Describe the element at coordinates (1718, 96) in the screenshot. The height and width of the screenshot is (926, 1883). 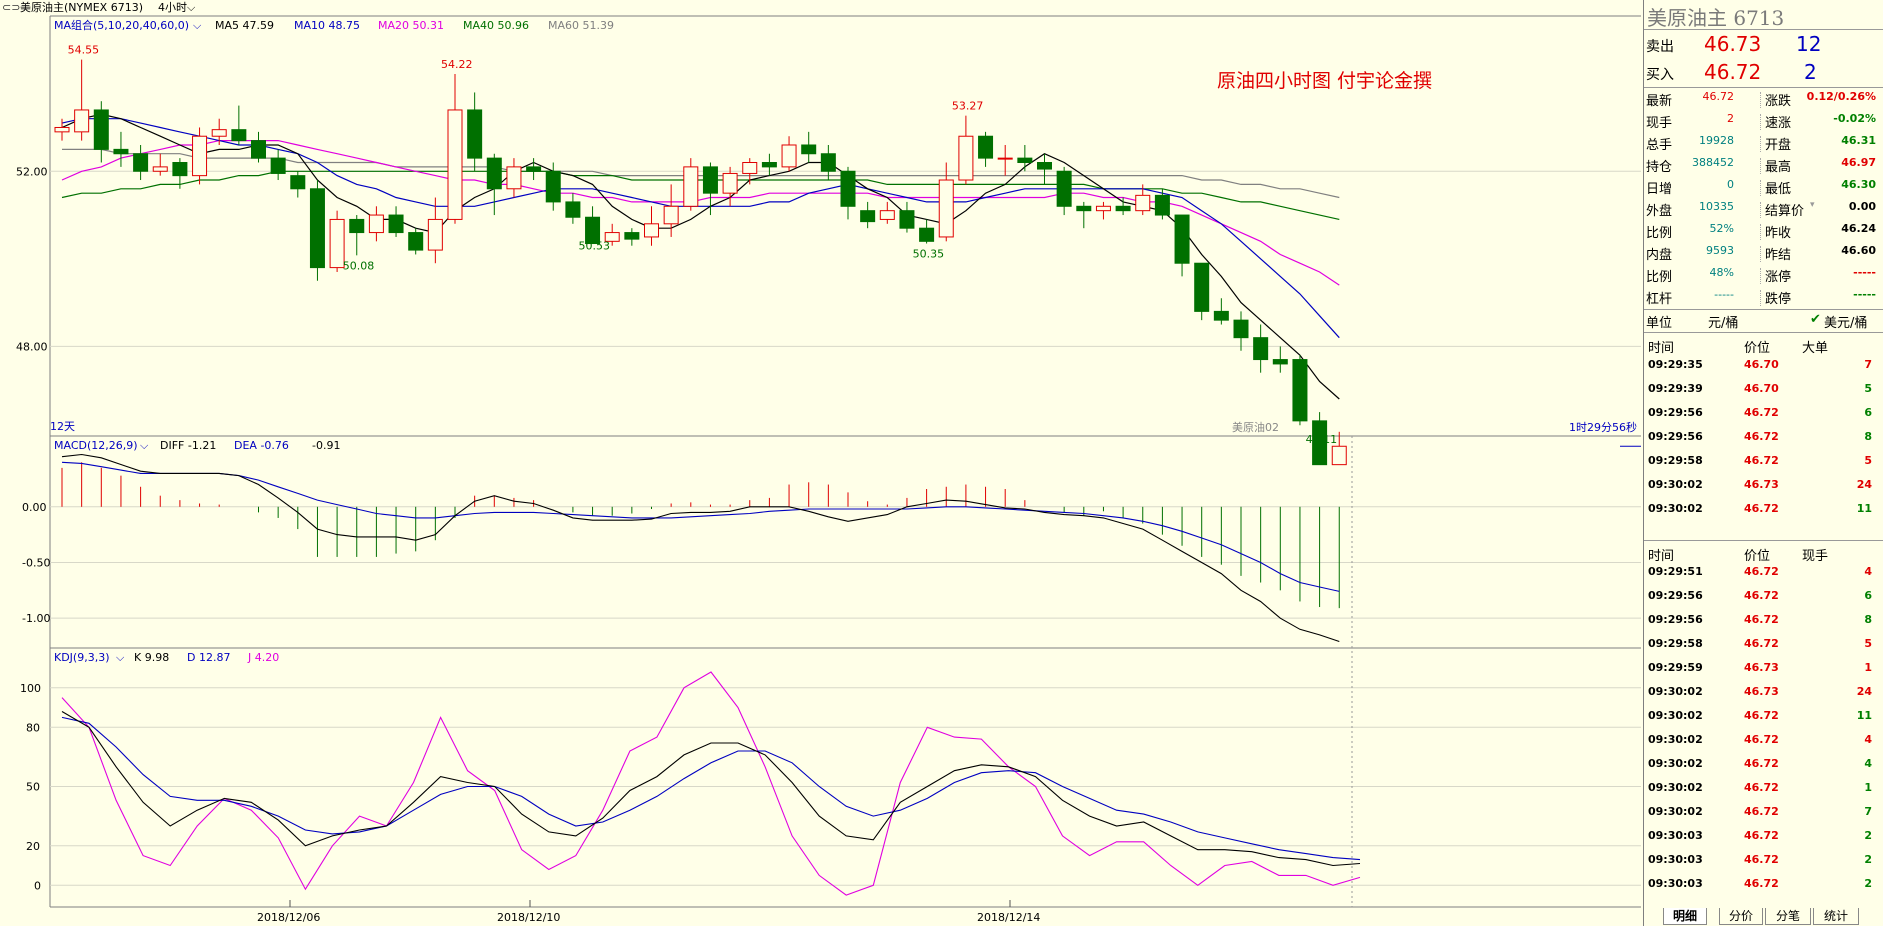
I see `quote-value: 46.72` at that location.